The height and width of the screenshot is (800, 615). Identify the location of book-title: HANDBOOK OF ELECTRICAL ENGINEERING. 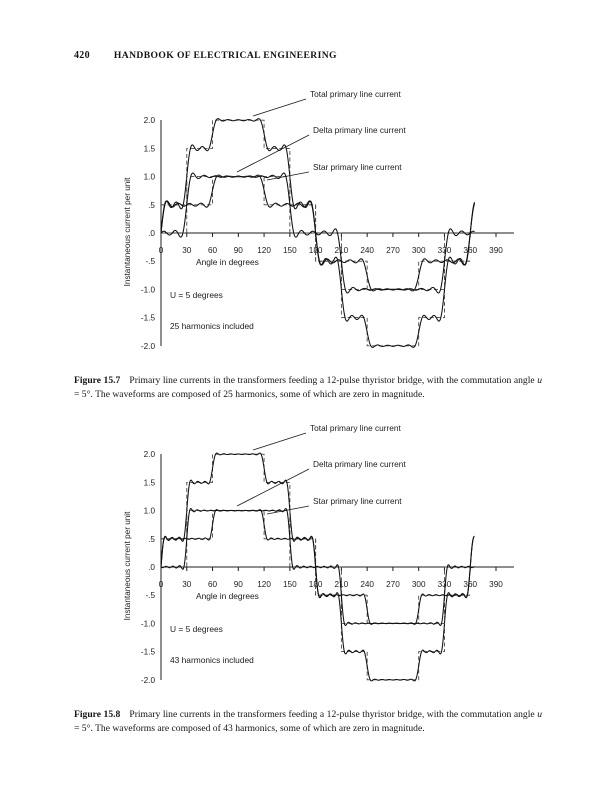
(225, 55).